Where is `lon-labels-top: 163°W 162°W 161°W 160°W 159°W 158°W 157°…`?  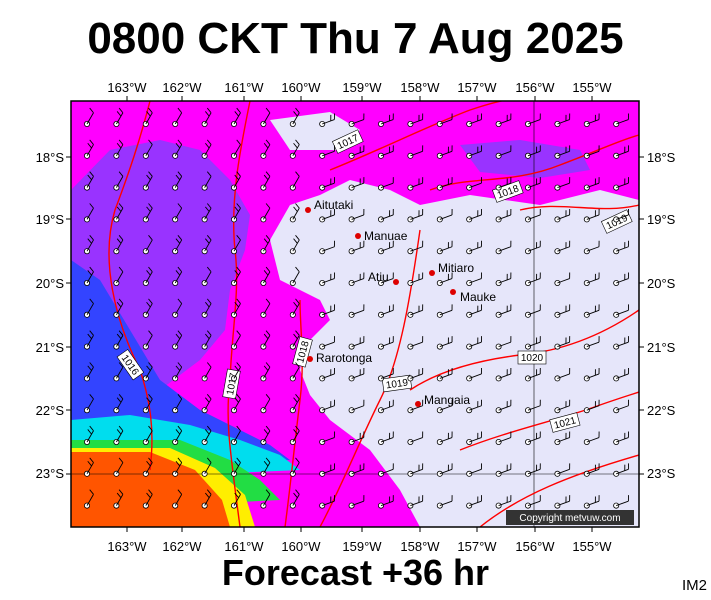 lon-labels-top: 163°W 162°W 161°W 160°W 159°W 158°W 157°… is located at coordinates (359, 87).